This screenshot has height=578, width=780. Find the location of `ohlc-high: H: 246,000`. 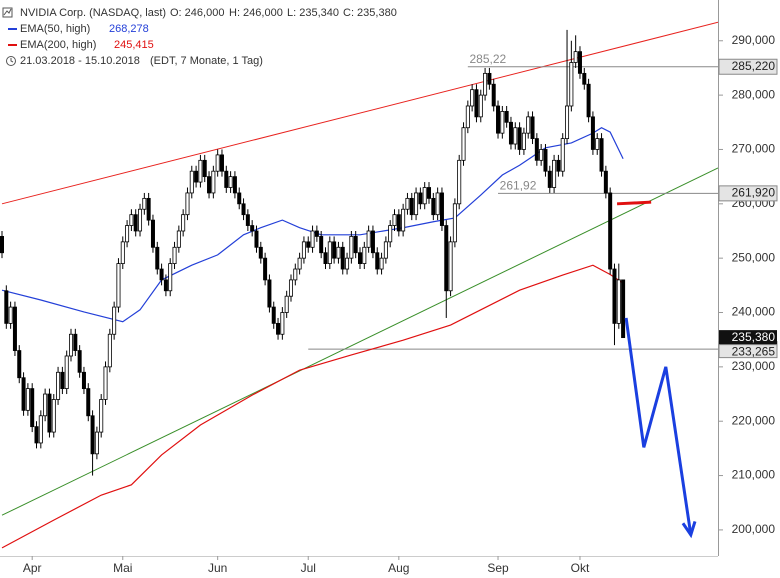

ohlc-high: H: 246,000 is located at coordinates (256, 13).